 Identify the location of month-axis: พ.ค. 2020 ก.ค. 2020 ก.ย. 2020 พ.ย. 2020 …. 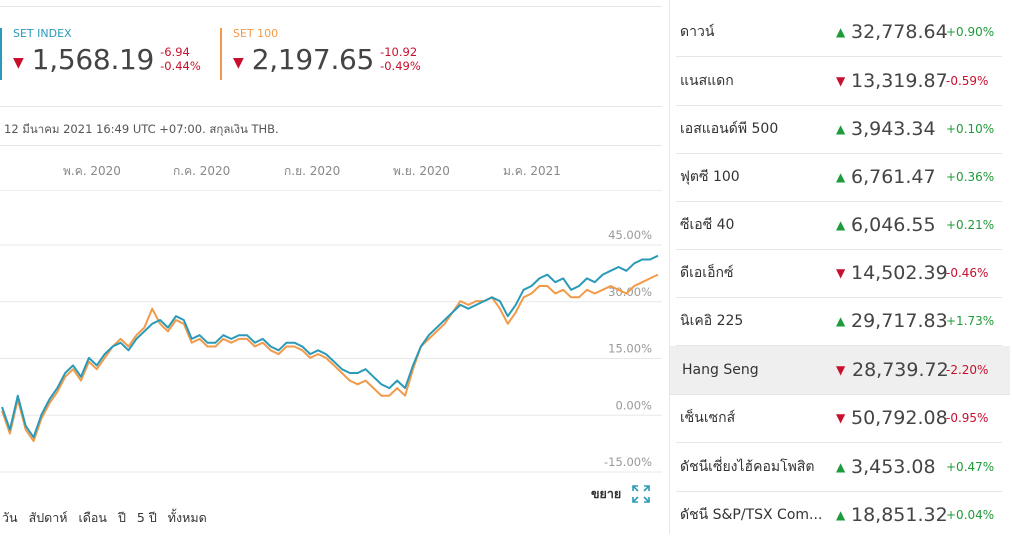
(331, 170).